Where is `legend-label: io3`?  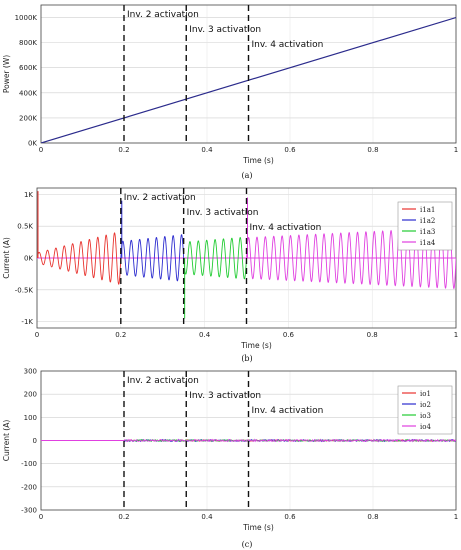 legend-label: io3 is located at coordinates (425, 416).